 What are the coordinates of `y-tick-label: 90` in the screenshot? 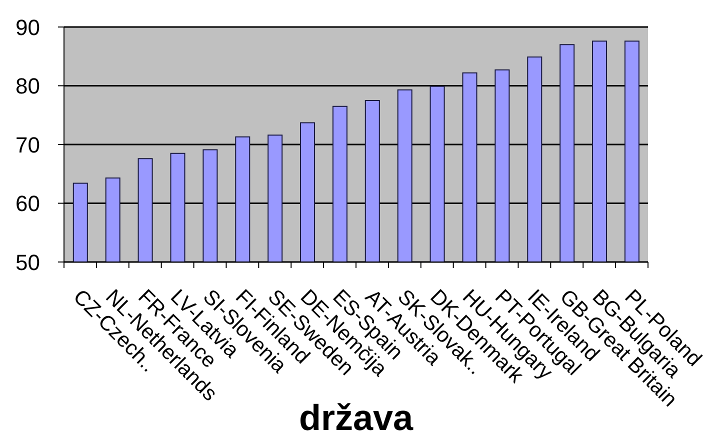 It's located at (28, 27).